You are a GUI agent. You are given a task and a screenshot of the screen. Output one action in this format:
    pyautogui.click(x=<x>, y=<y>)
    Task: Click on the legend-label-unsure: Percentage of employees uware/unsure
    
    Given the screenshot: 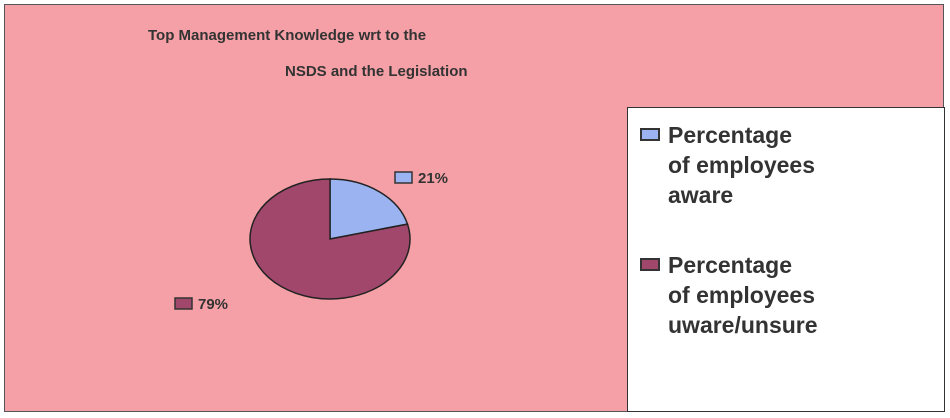 What is the action you would take?
    pyautogui.click(x=743, y=295)
    